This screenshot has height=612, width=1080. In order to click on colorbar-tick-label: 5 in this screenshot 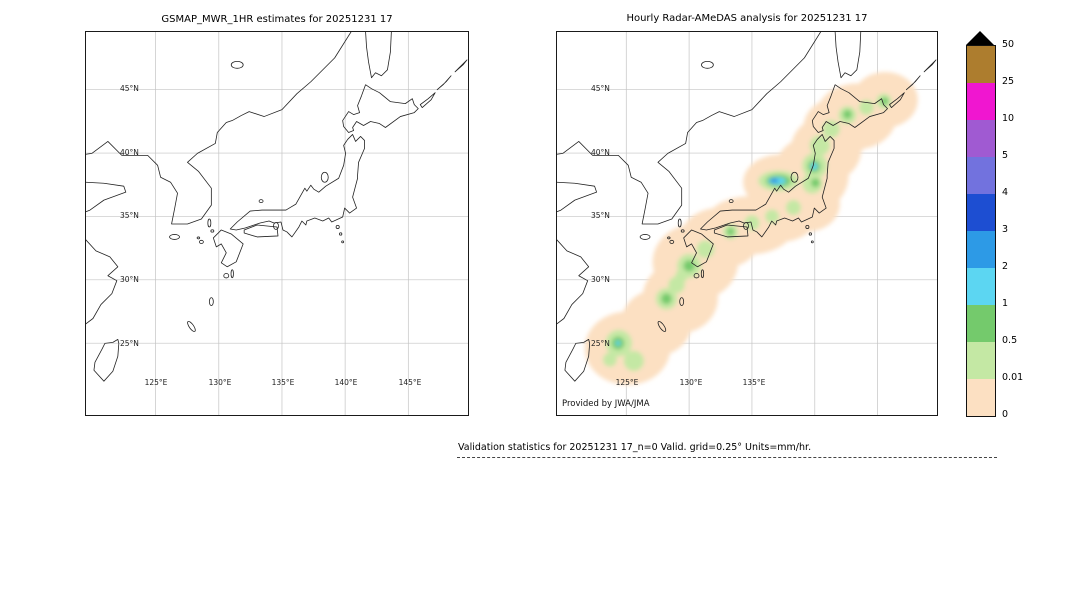, I will do `click(1005, 155)`.